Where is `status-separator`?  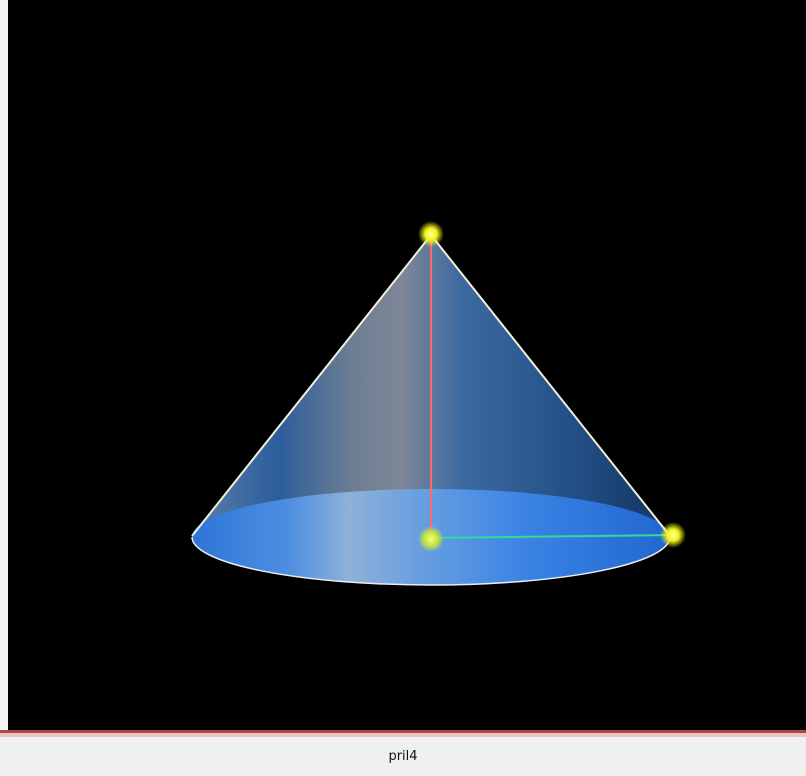 status-separator is located at coordinates (403, 731).